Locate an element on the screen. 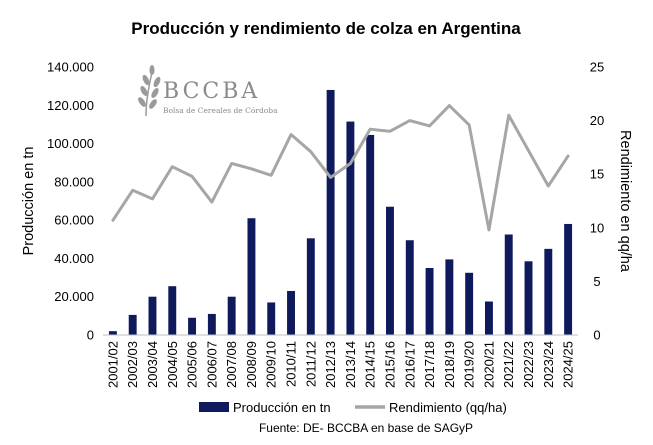  logo-name: BCCBA is located at coordinates (211, 91).